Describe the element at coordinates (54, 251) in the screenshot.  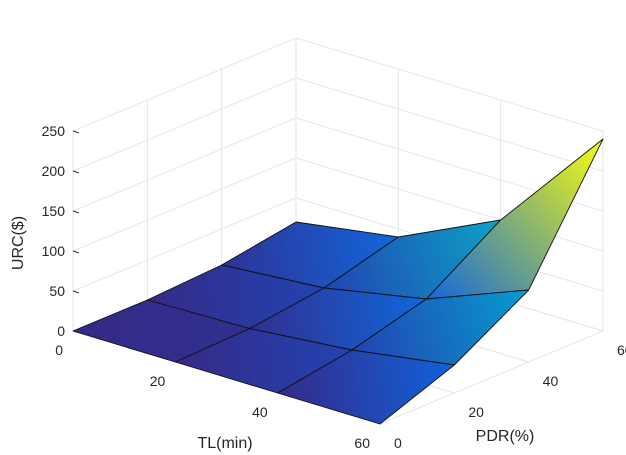
I see `z-tick-label-2: 100` at that location.